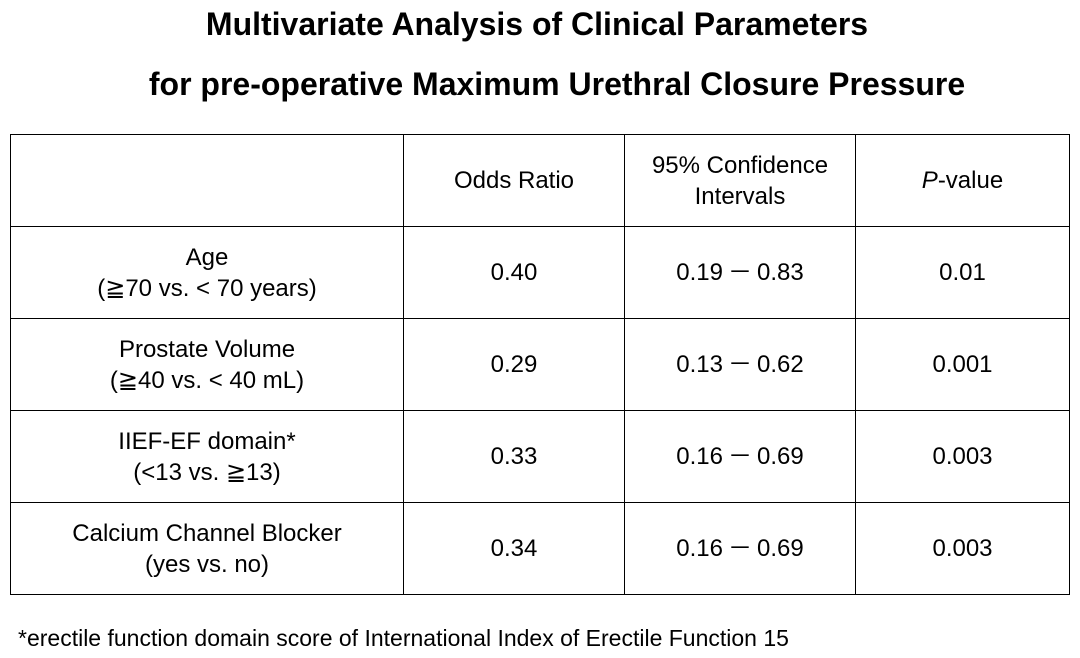 The image size is (1080, 658). Describe the element at coordinates (699, 272) in the screenshot. I see `ci-low: 0.19` at that location.